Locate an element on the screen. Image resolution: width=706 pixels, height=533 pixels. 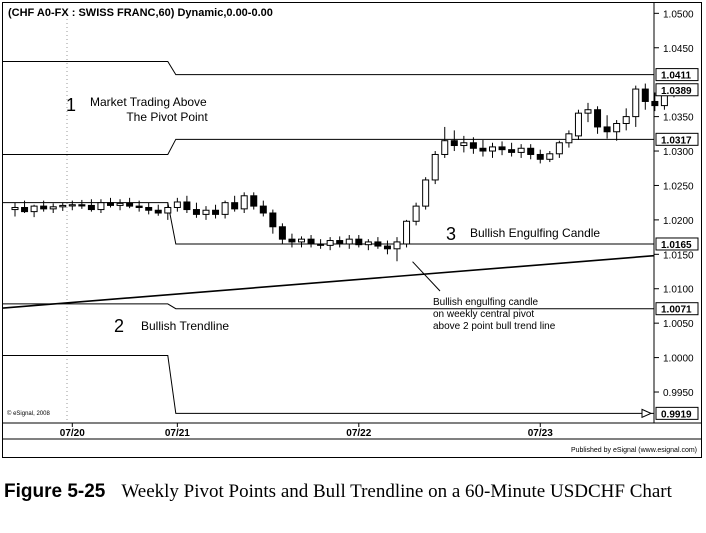
price-tag-label: 1.0389 is located at coordinates (676, 91).